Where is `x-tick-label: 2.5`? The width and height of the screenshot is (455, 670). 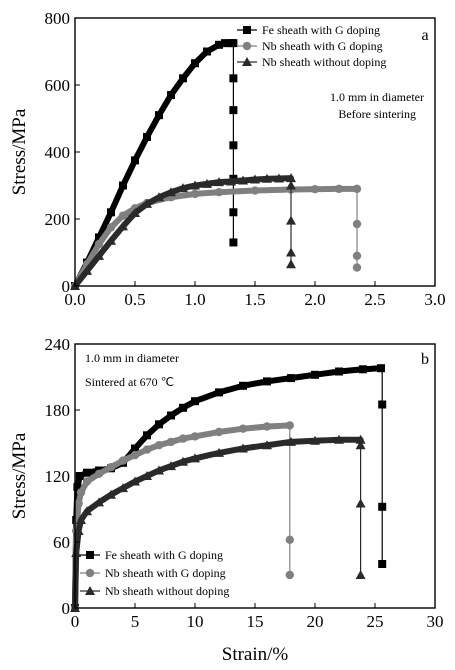 x-tick-label: 2.5 is located at coordinates (374, 299).